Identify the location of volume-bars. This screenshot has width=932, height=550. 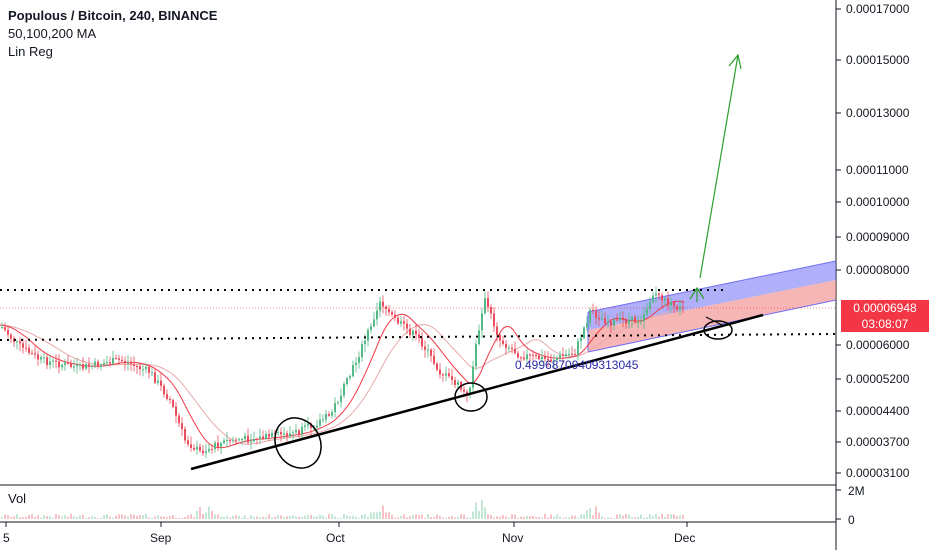
(342, 509).